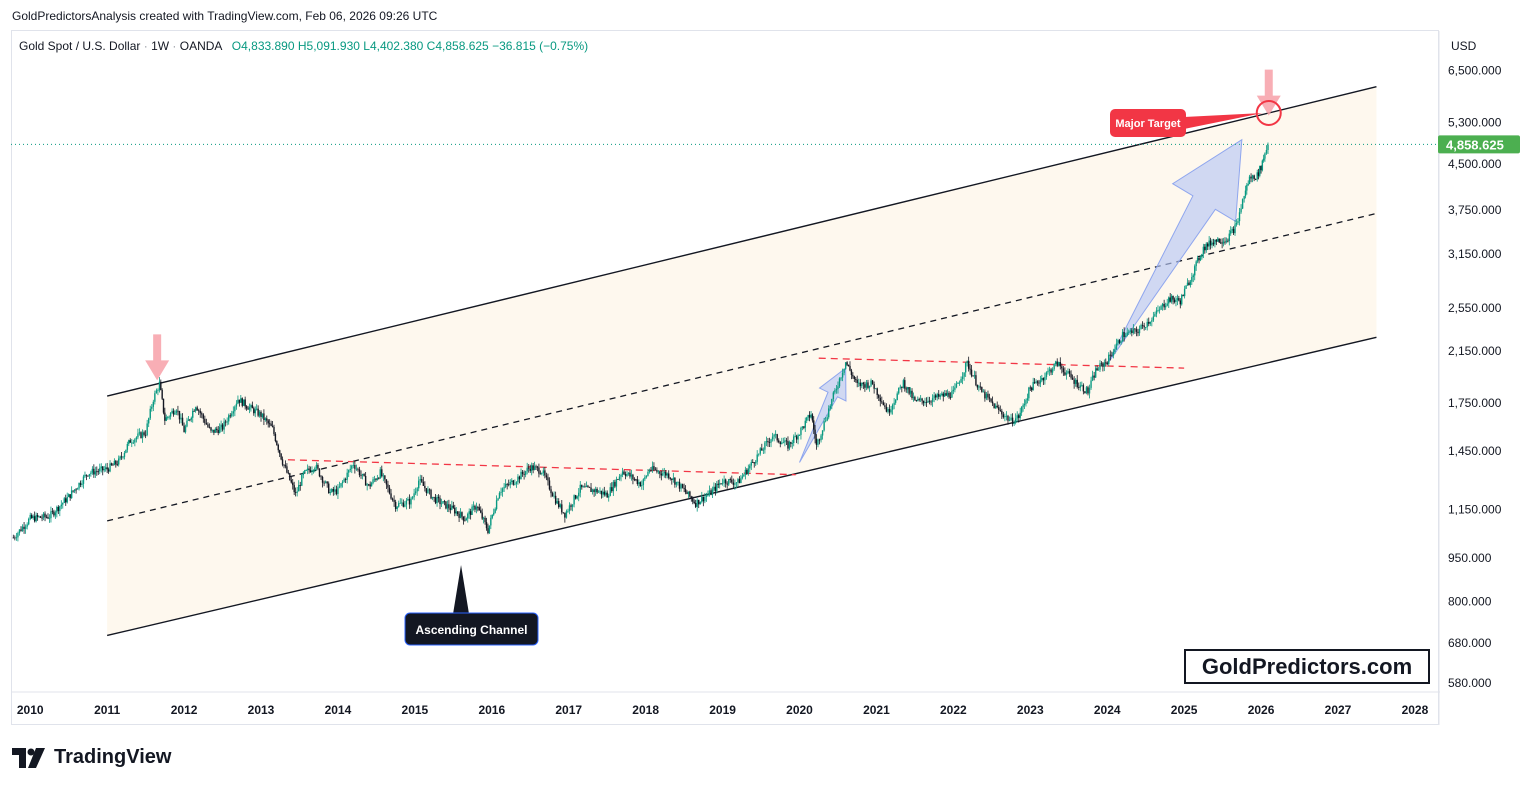  What do you see at coordinates (461, 589) in the screenshot?
I see `channel-callout-pointer` at bounding box center [461, 589].